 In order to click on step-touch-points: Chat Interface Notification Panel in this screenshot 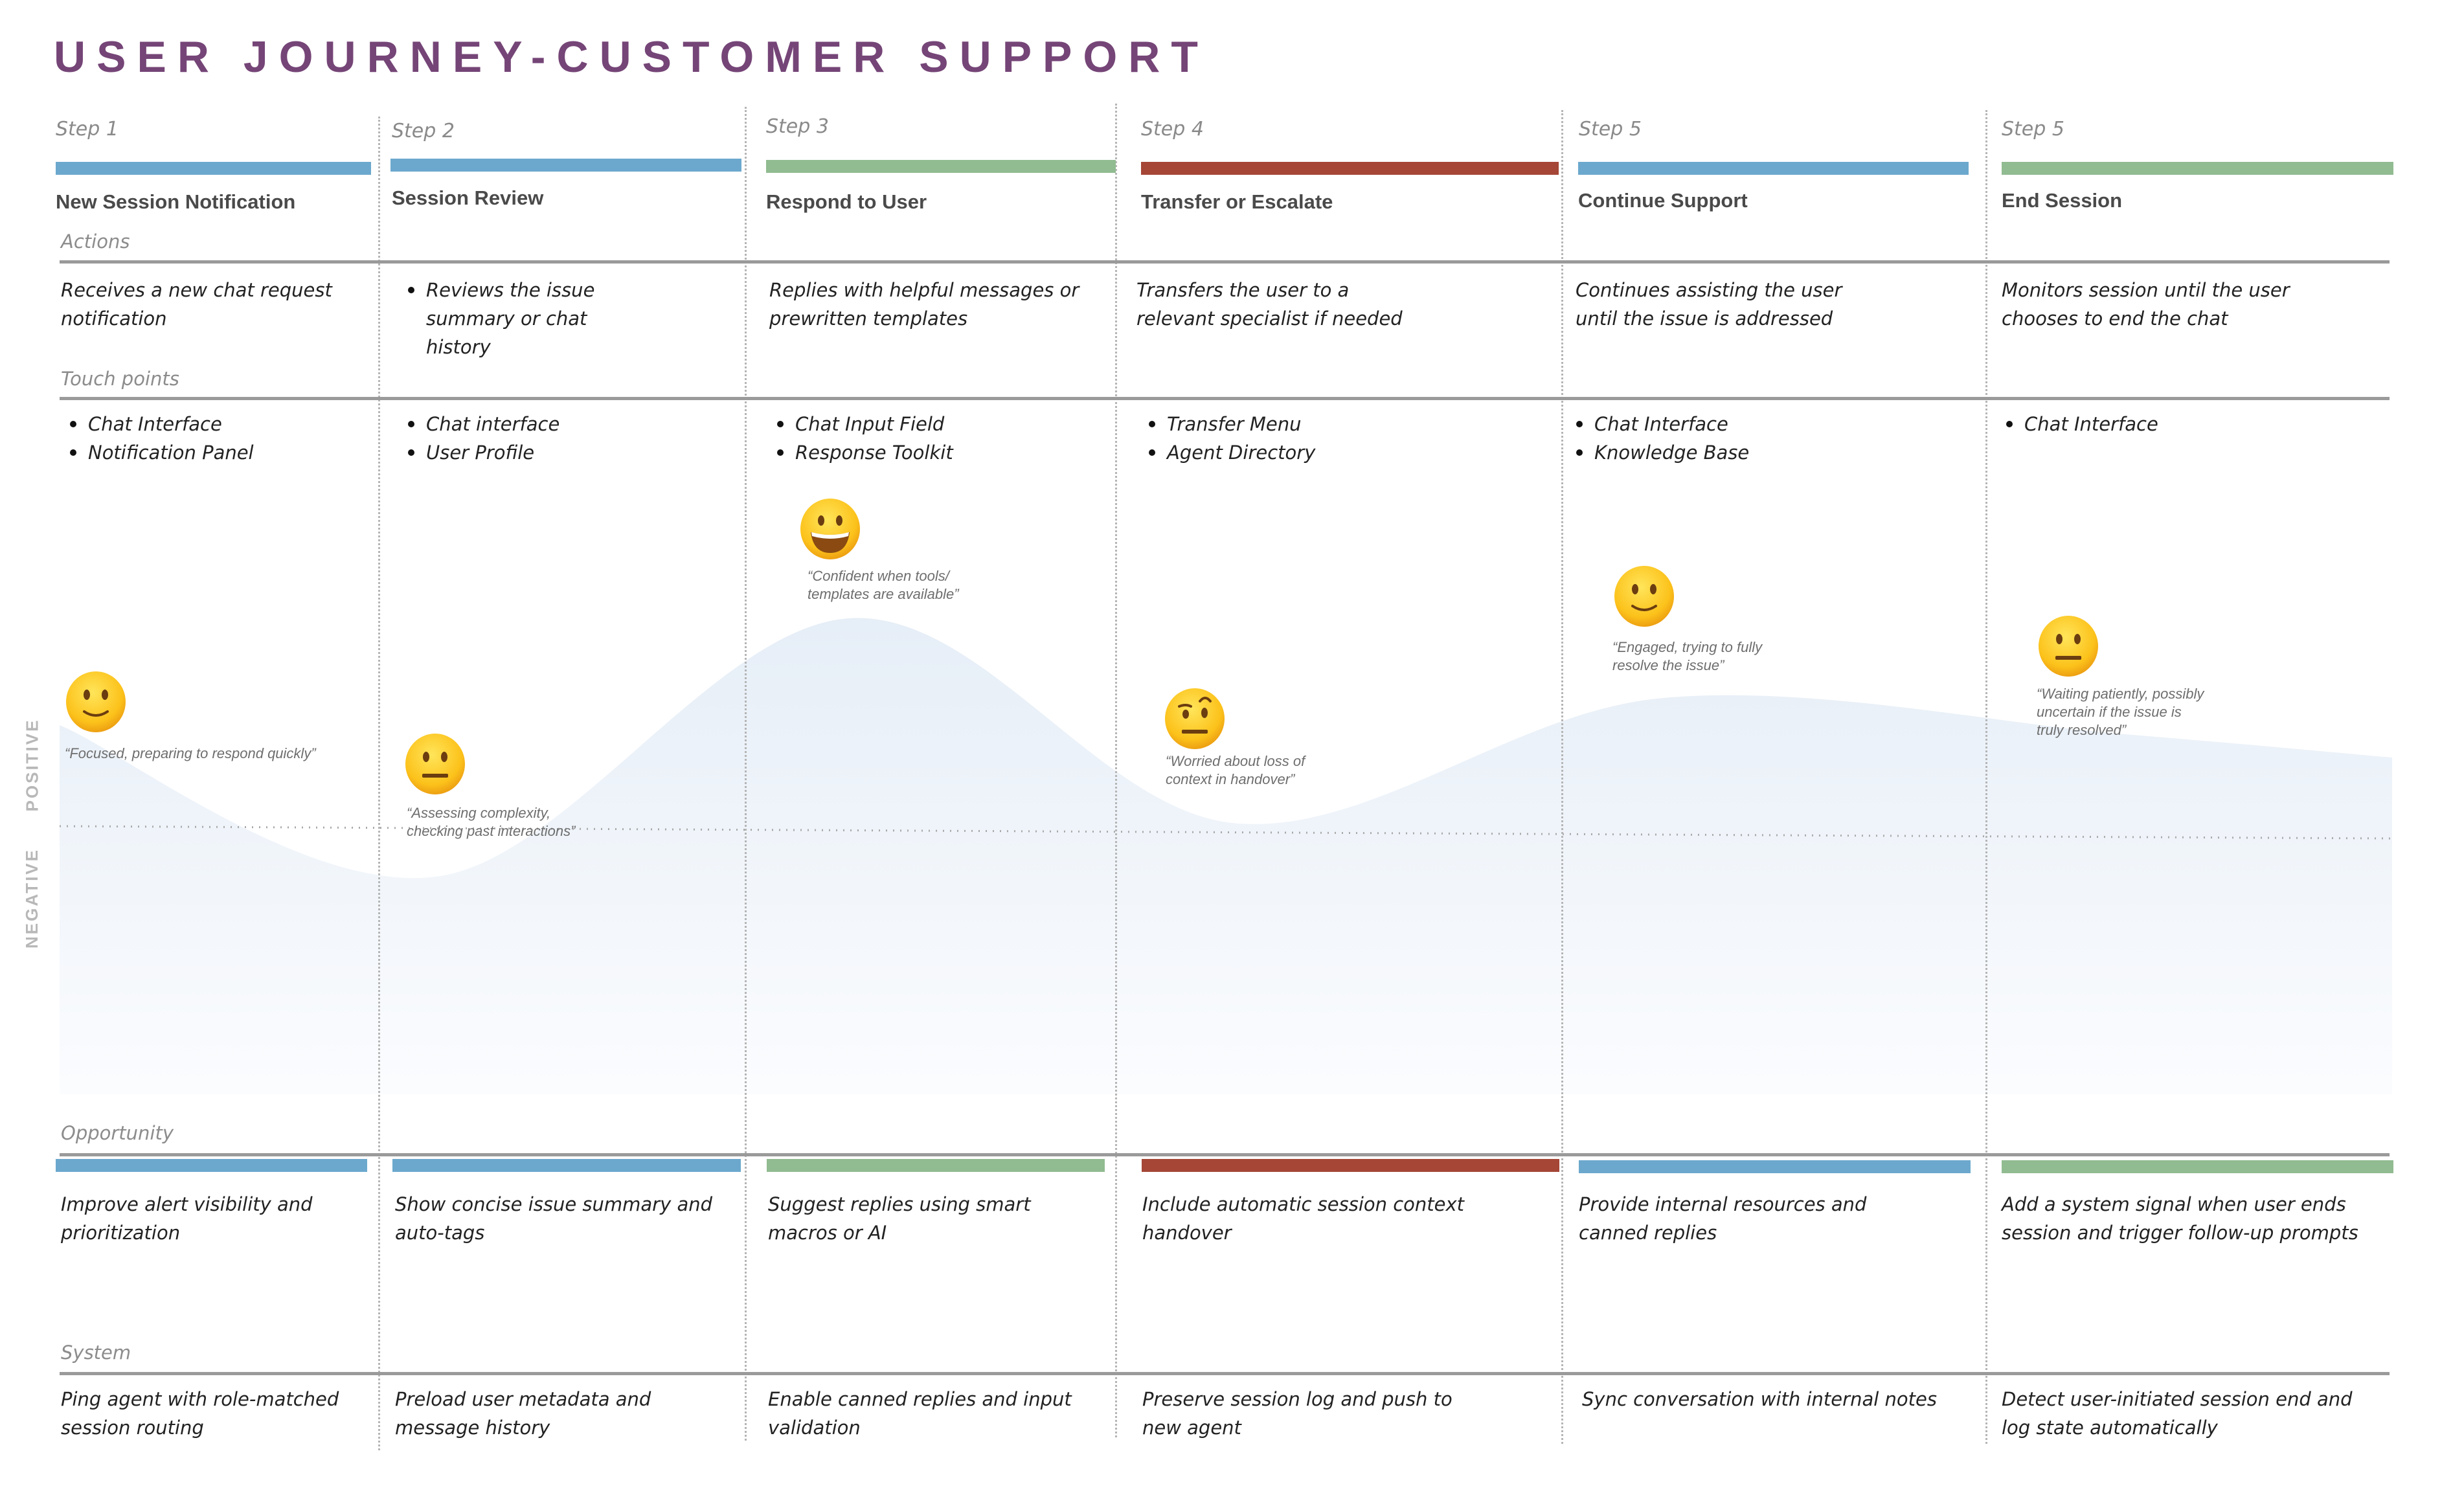, I will do `click(209, 438)`.